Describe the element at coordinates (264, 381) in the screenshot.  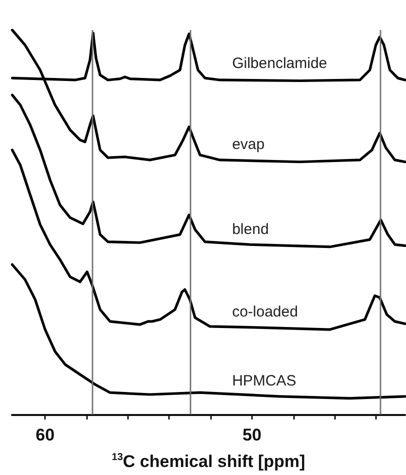
I see `series-label: HPMCAS` at that location.